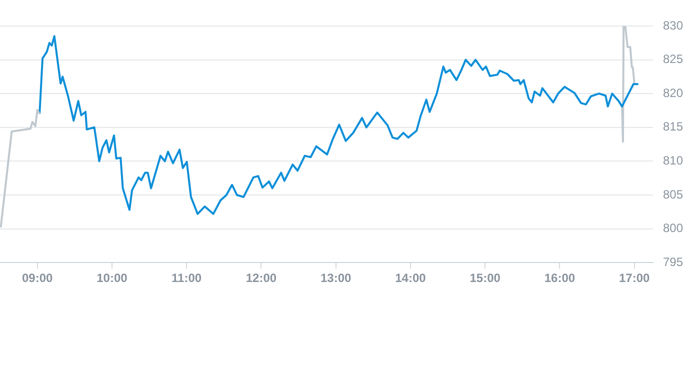 The image size is (693, 365). Describe the element at coordinates (673, 261) in the screenshot. I see `y-tick-label: 795` at that location.